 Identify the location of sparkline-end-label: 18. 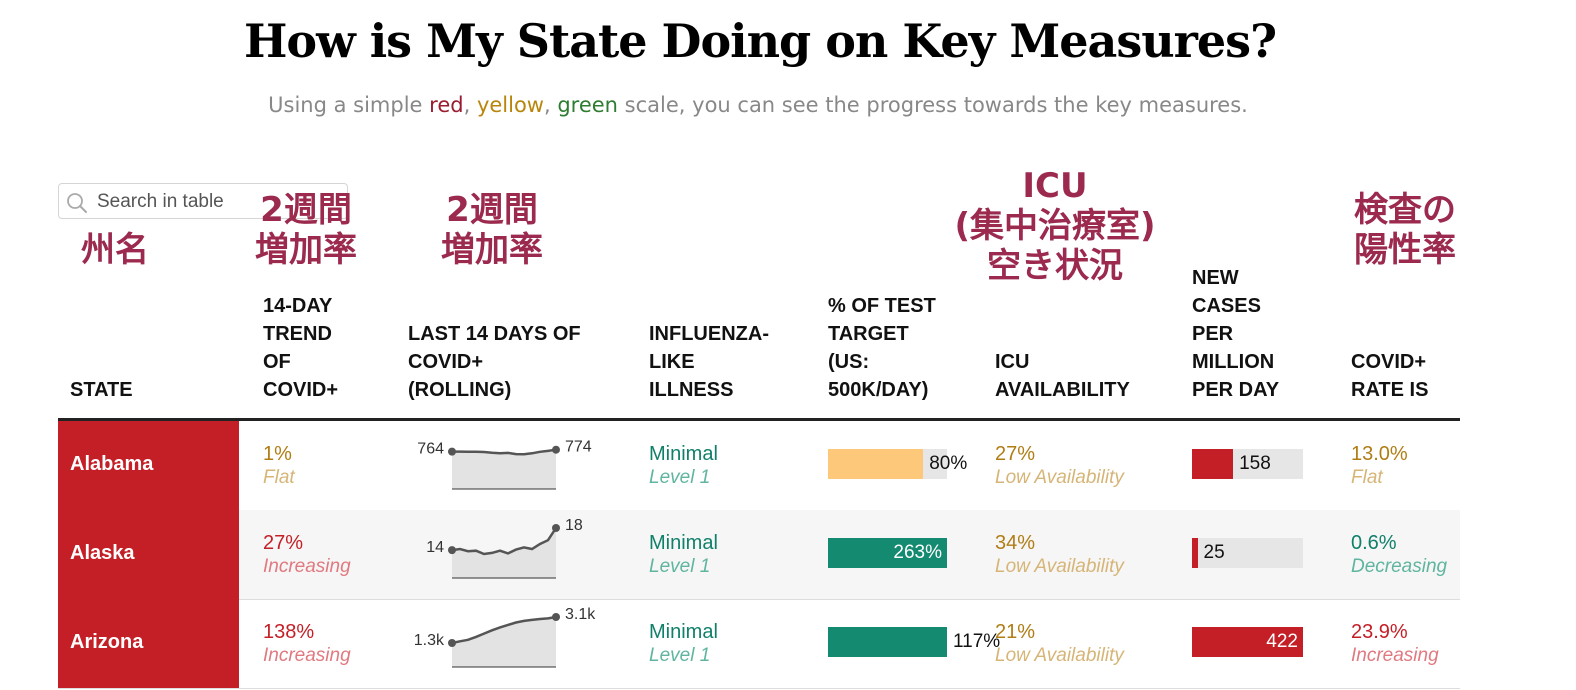
(574, 526).